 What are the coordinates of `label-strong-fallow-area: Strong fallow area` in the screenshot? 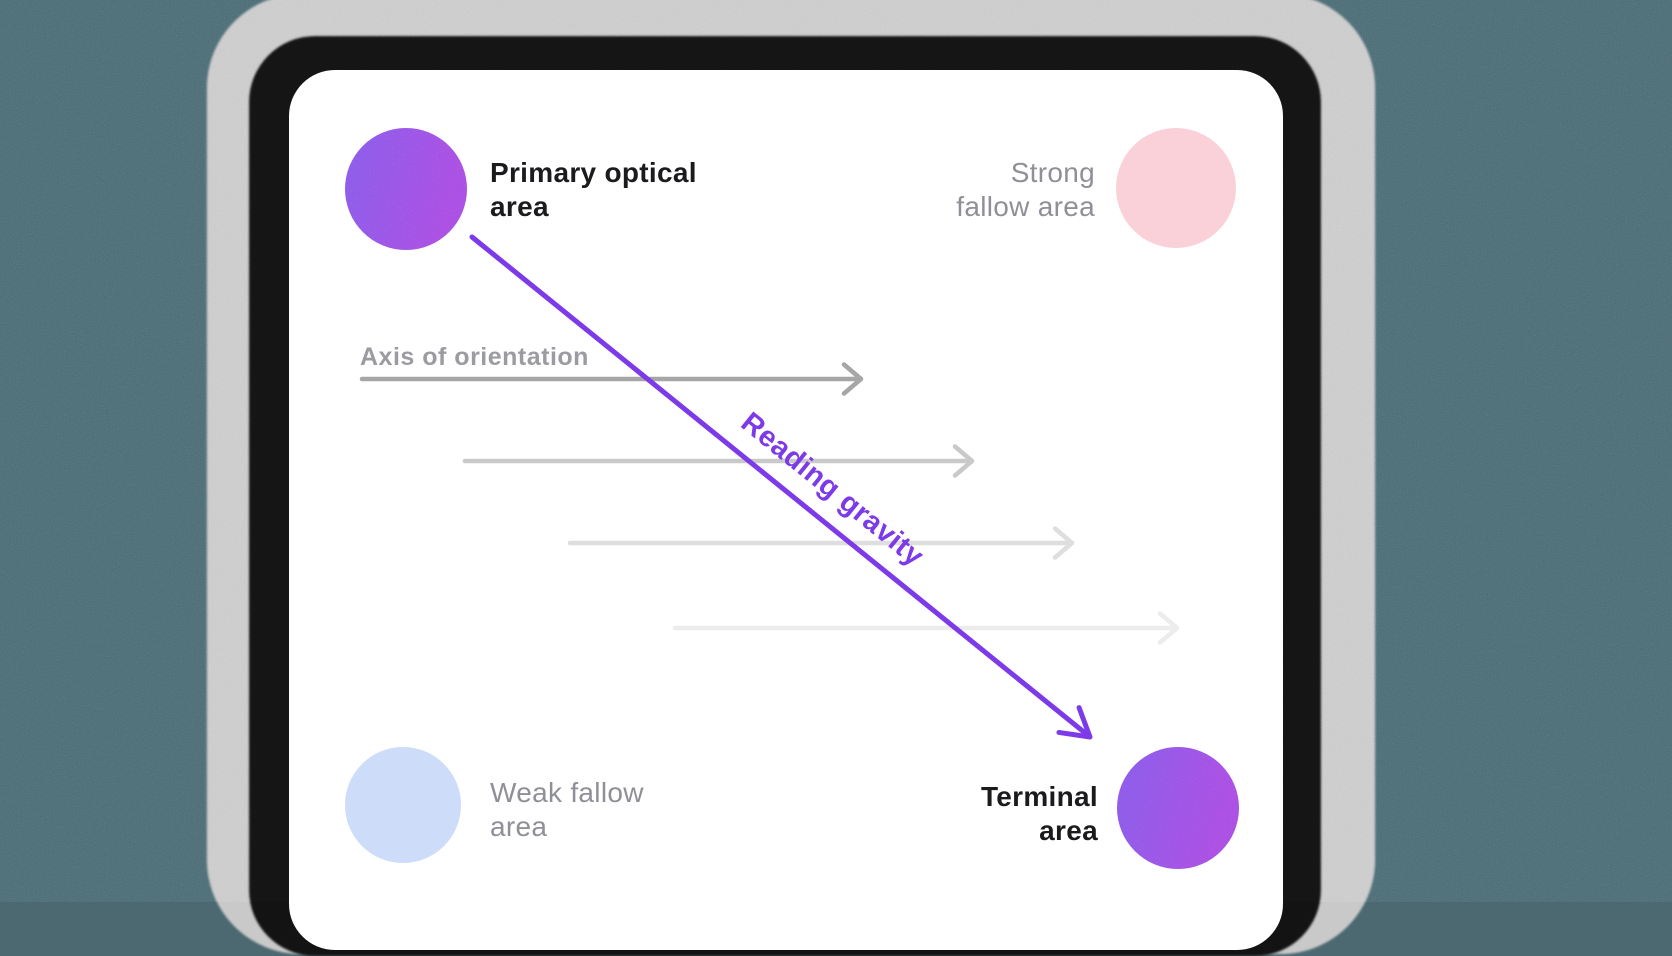 It's located at (1025, 190).